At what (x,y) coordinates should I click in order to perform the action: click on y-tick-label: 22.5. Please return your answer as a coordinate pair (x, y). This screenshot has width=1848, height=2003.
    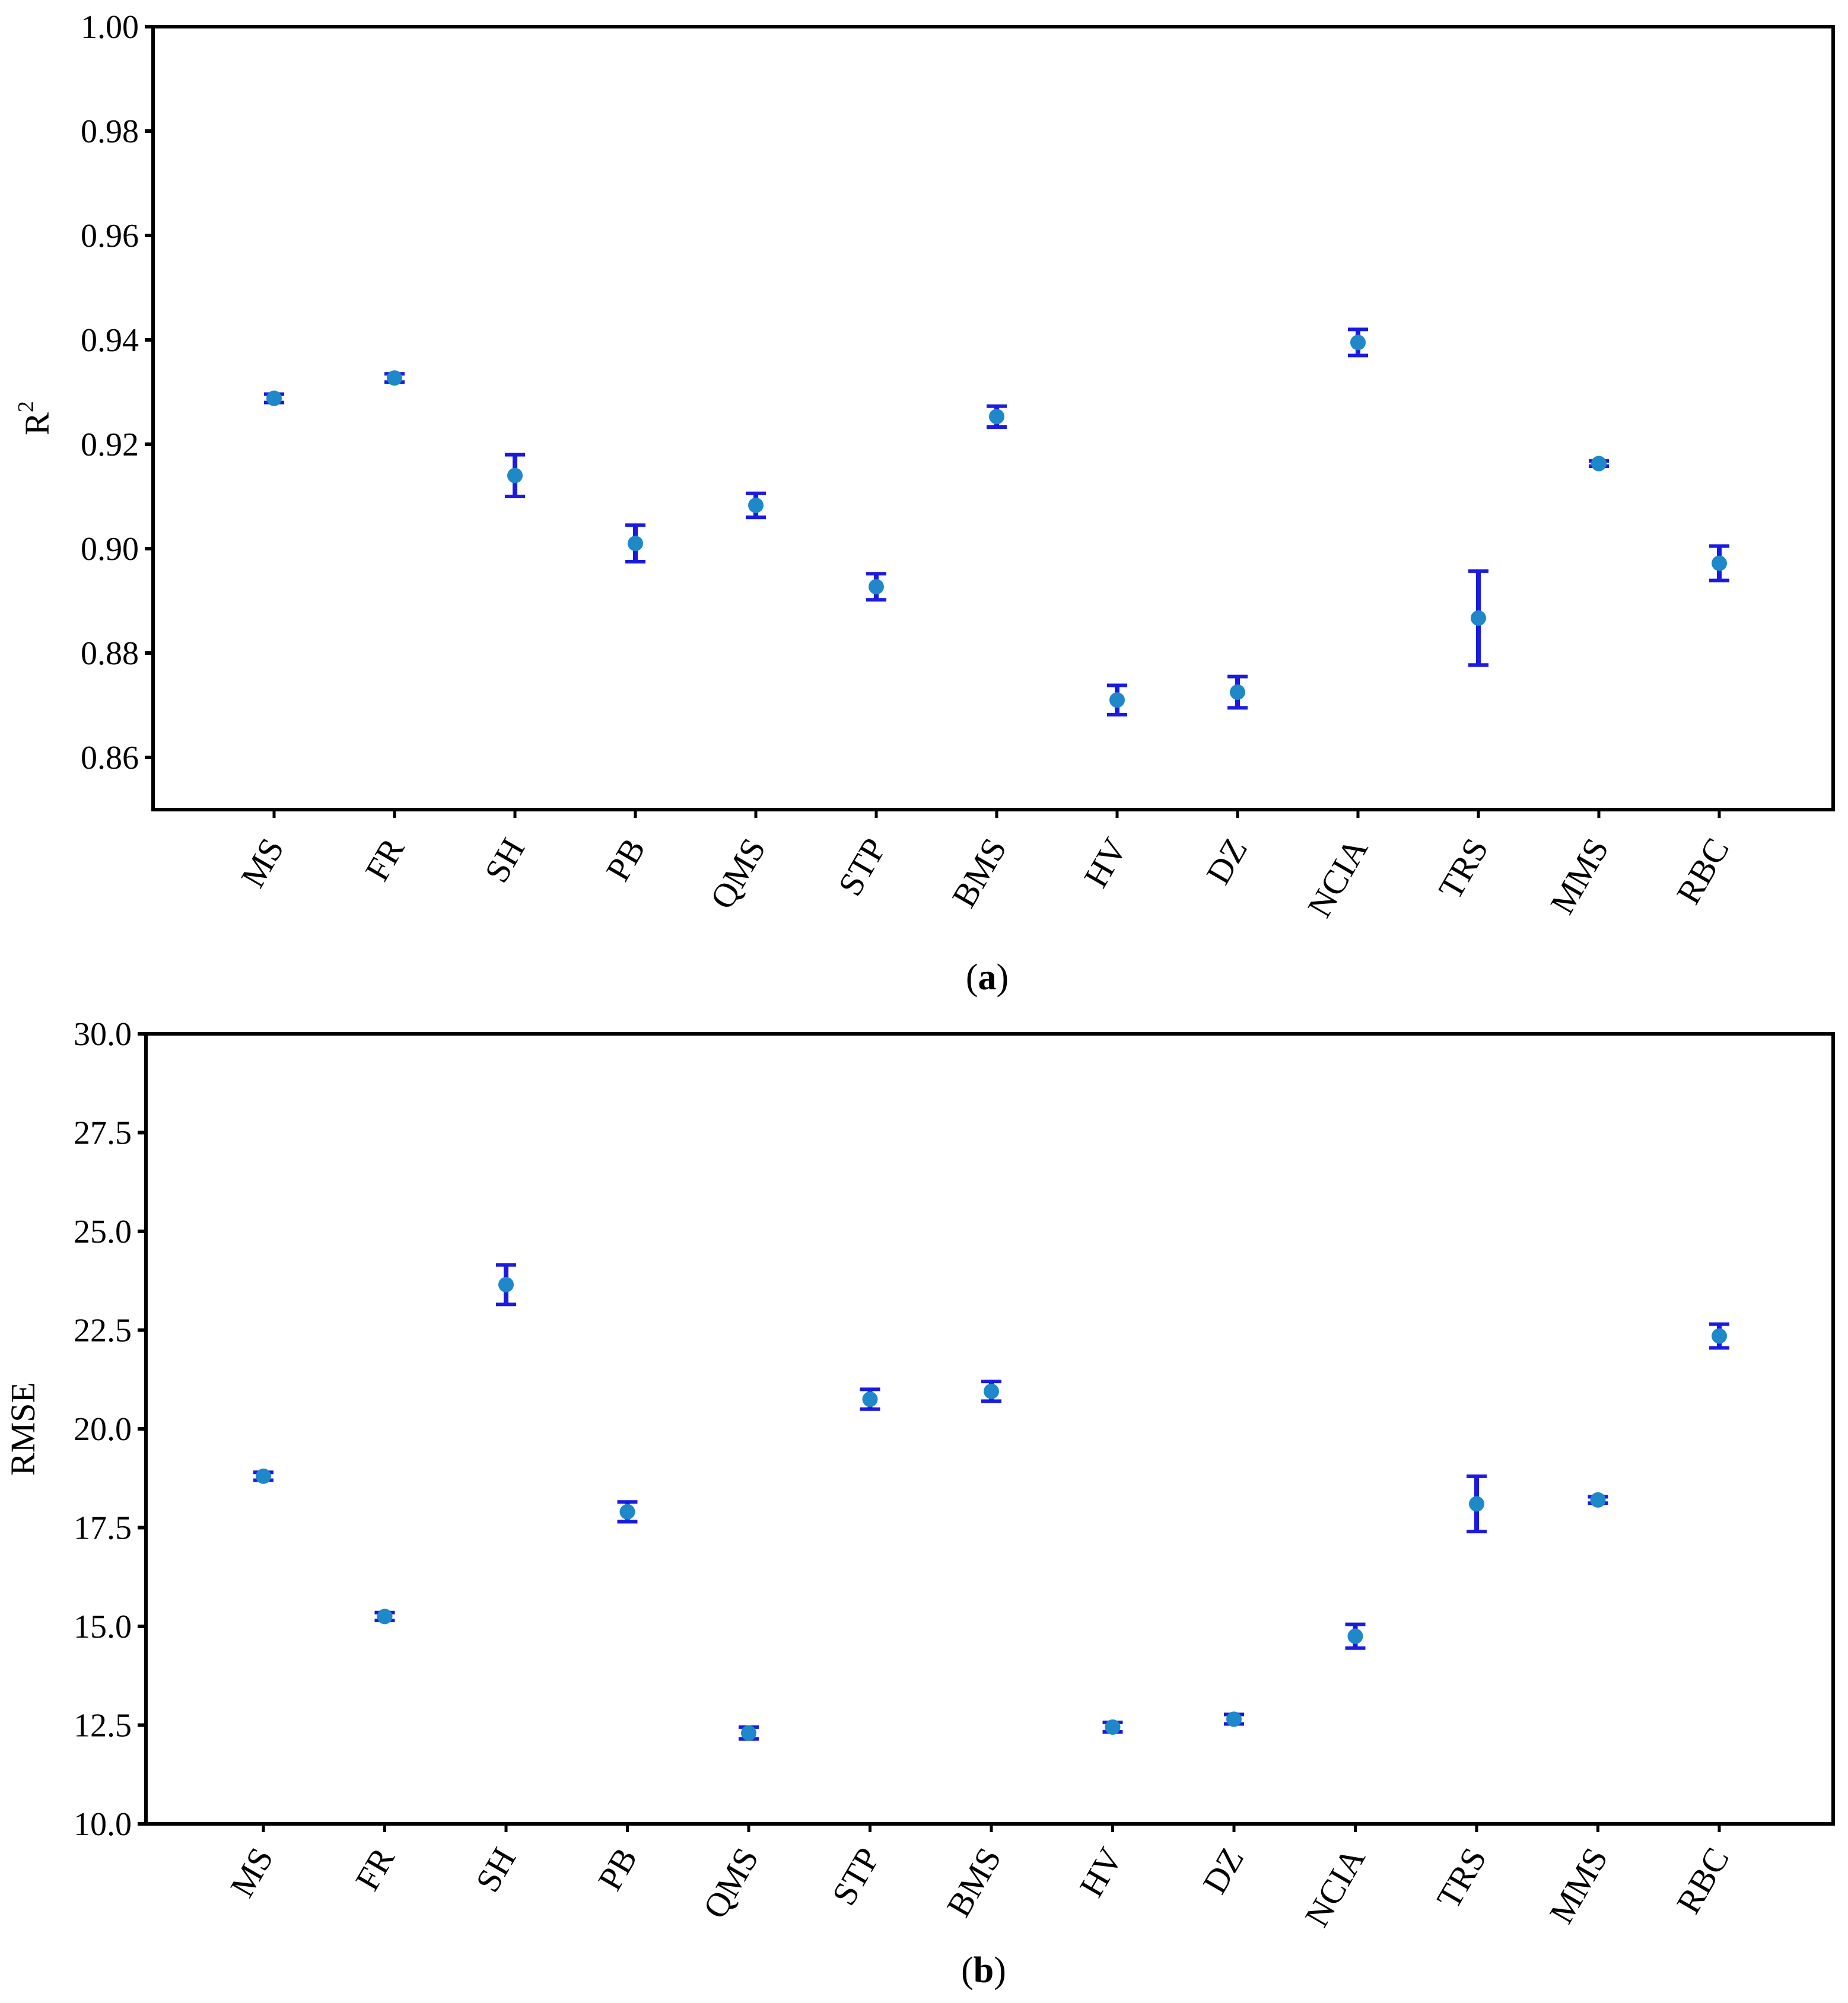
    Looking at the image, I should click on (103, 1331).